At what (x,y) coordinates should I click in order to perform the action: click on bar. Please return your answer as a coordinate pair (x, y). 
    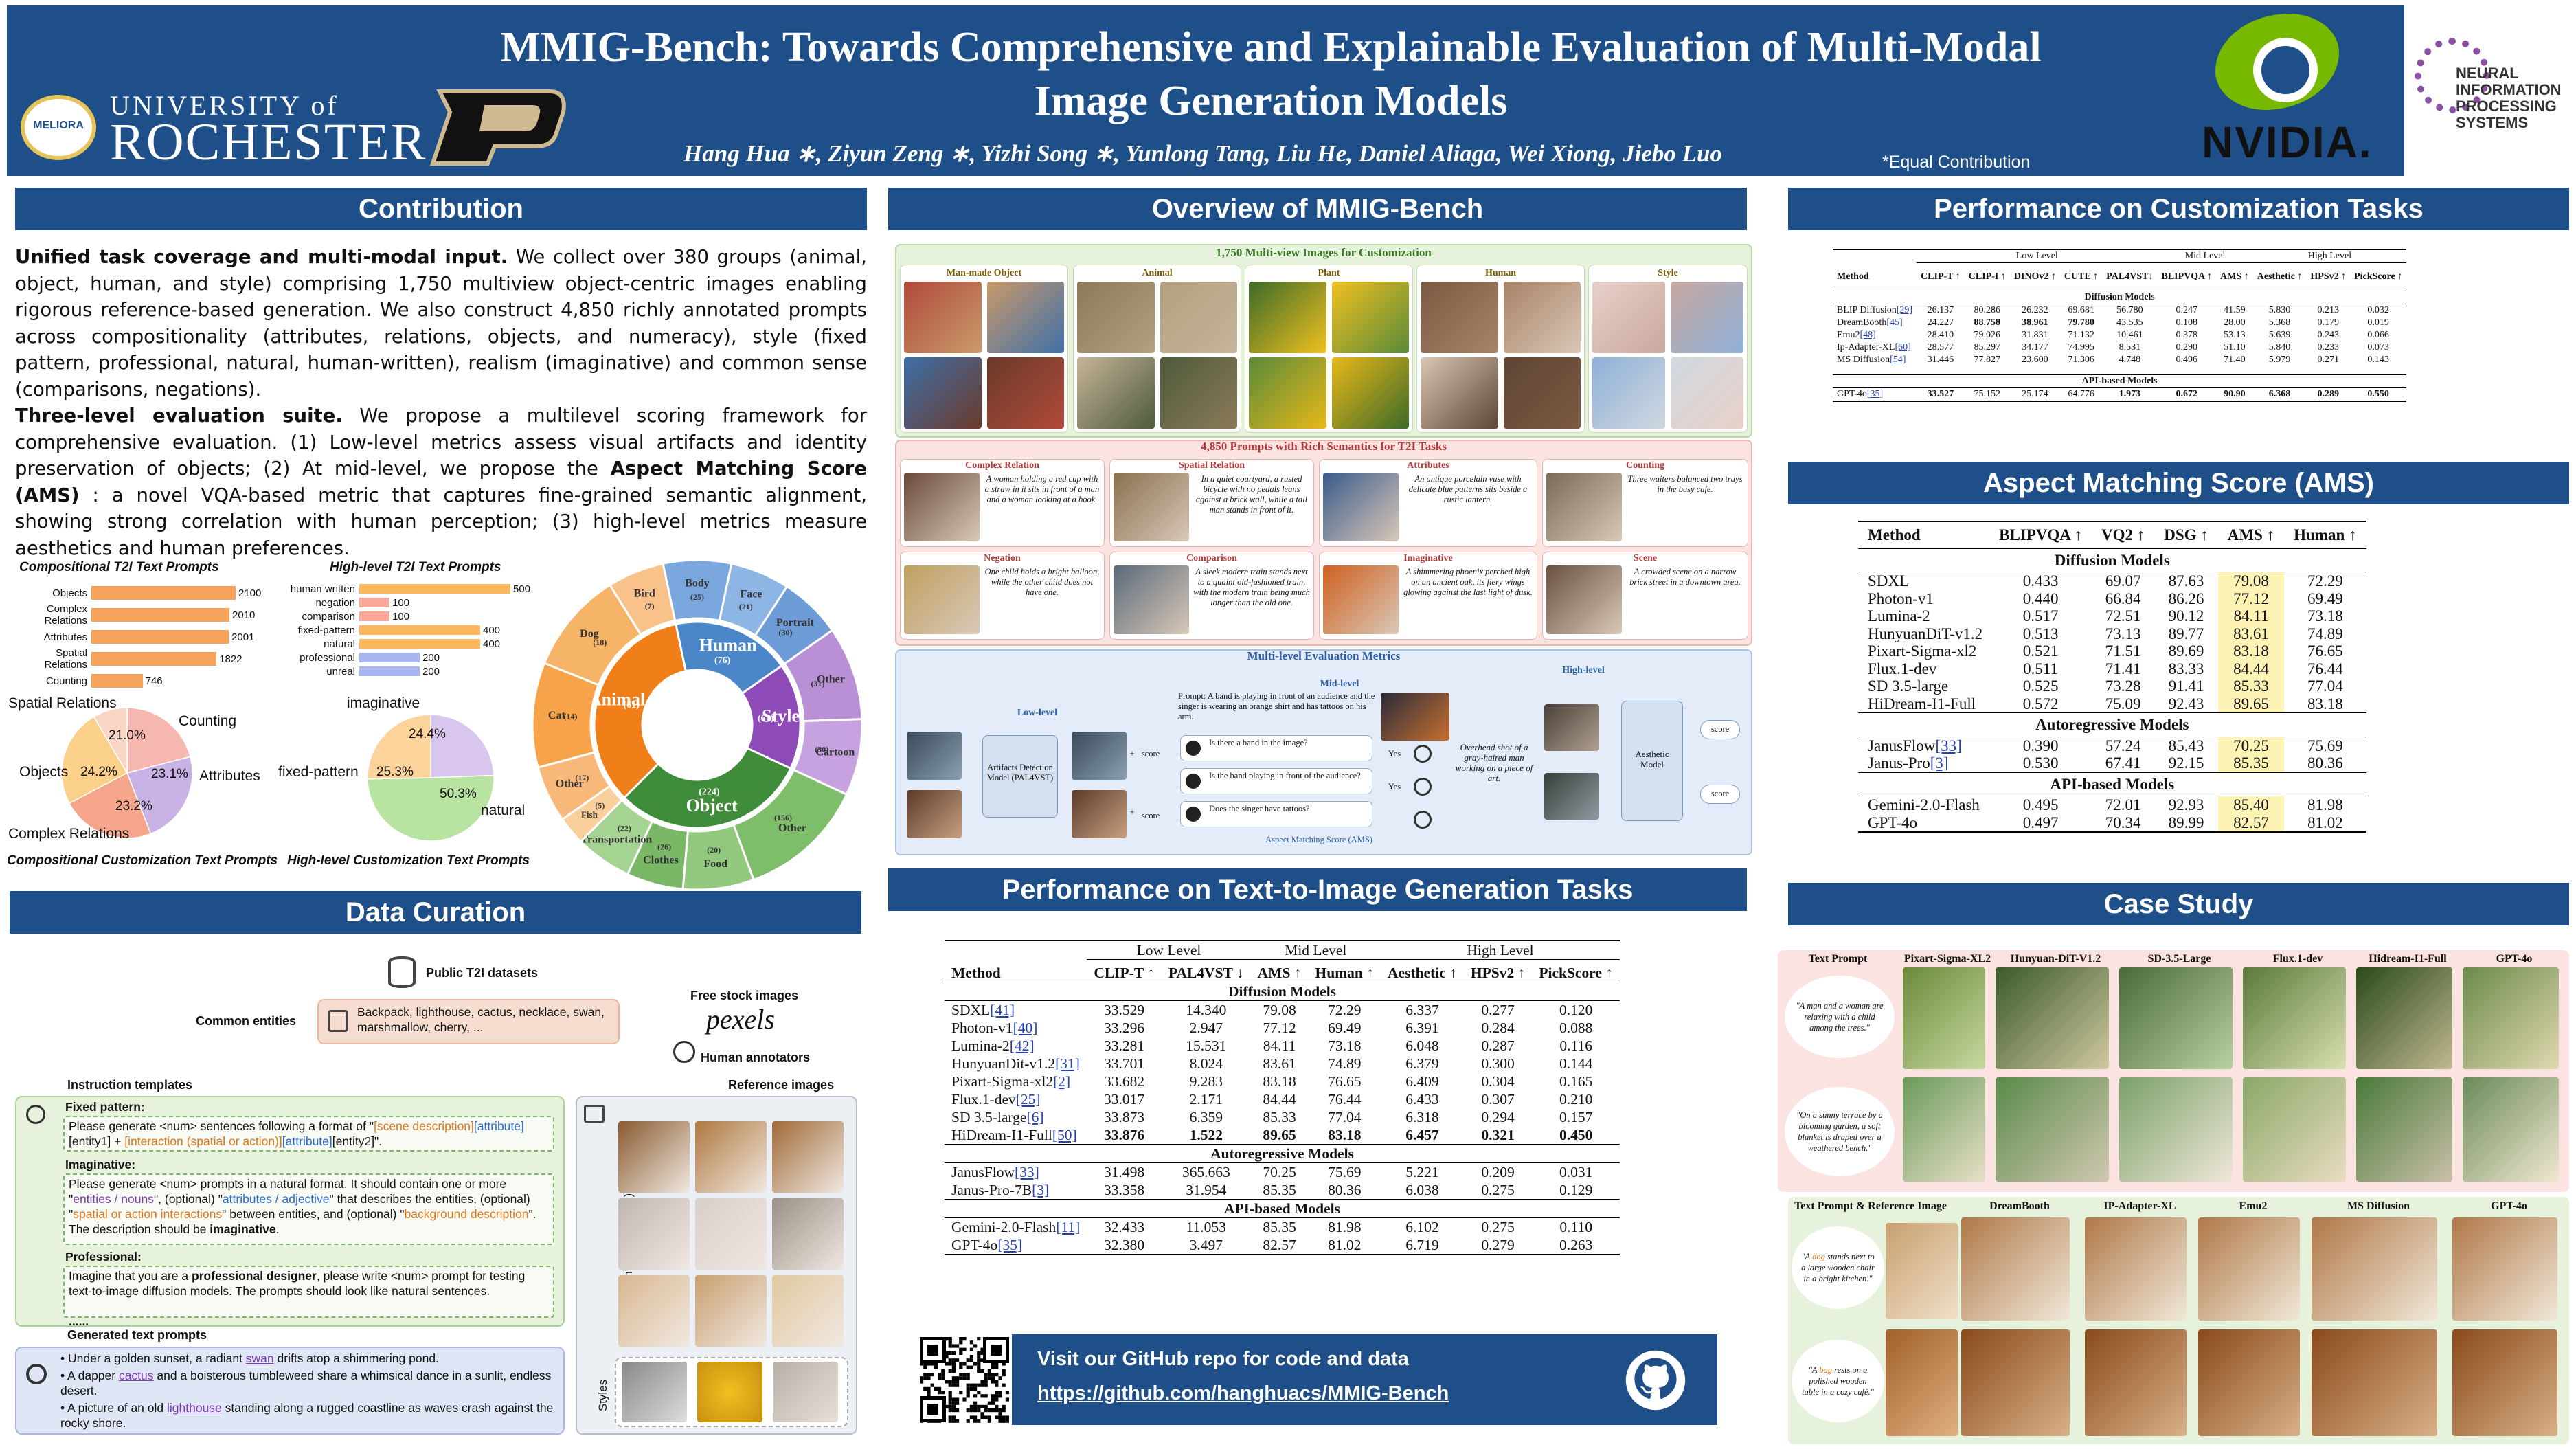
    Looking at the image, I should click on (434, 589).